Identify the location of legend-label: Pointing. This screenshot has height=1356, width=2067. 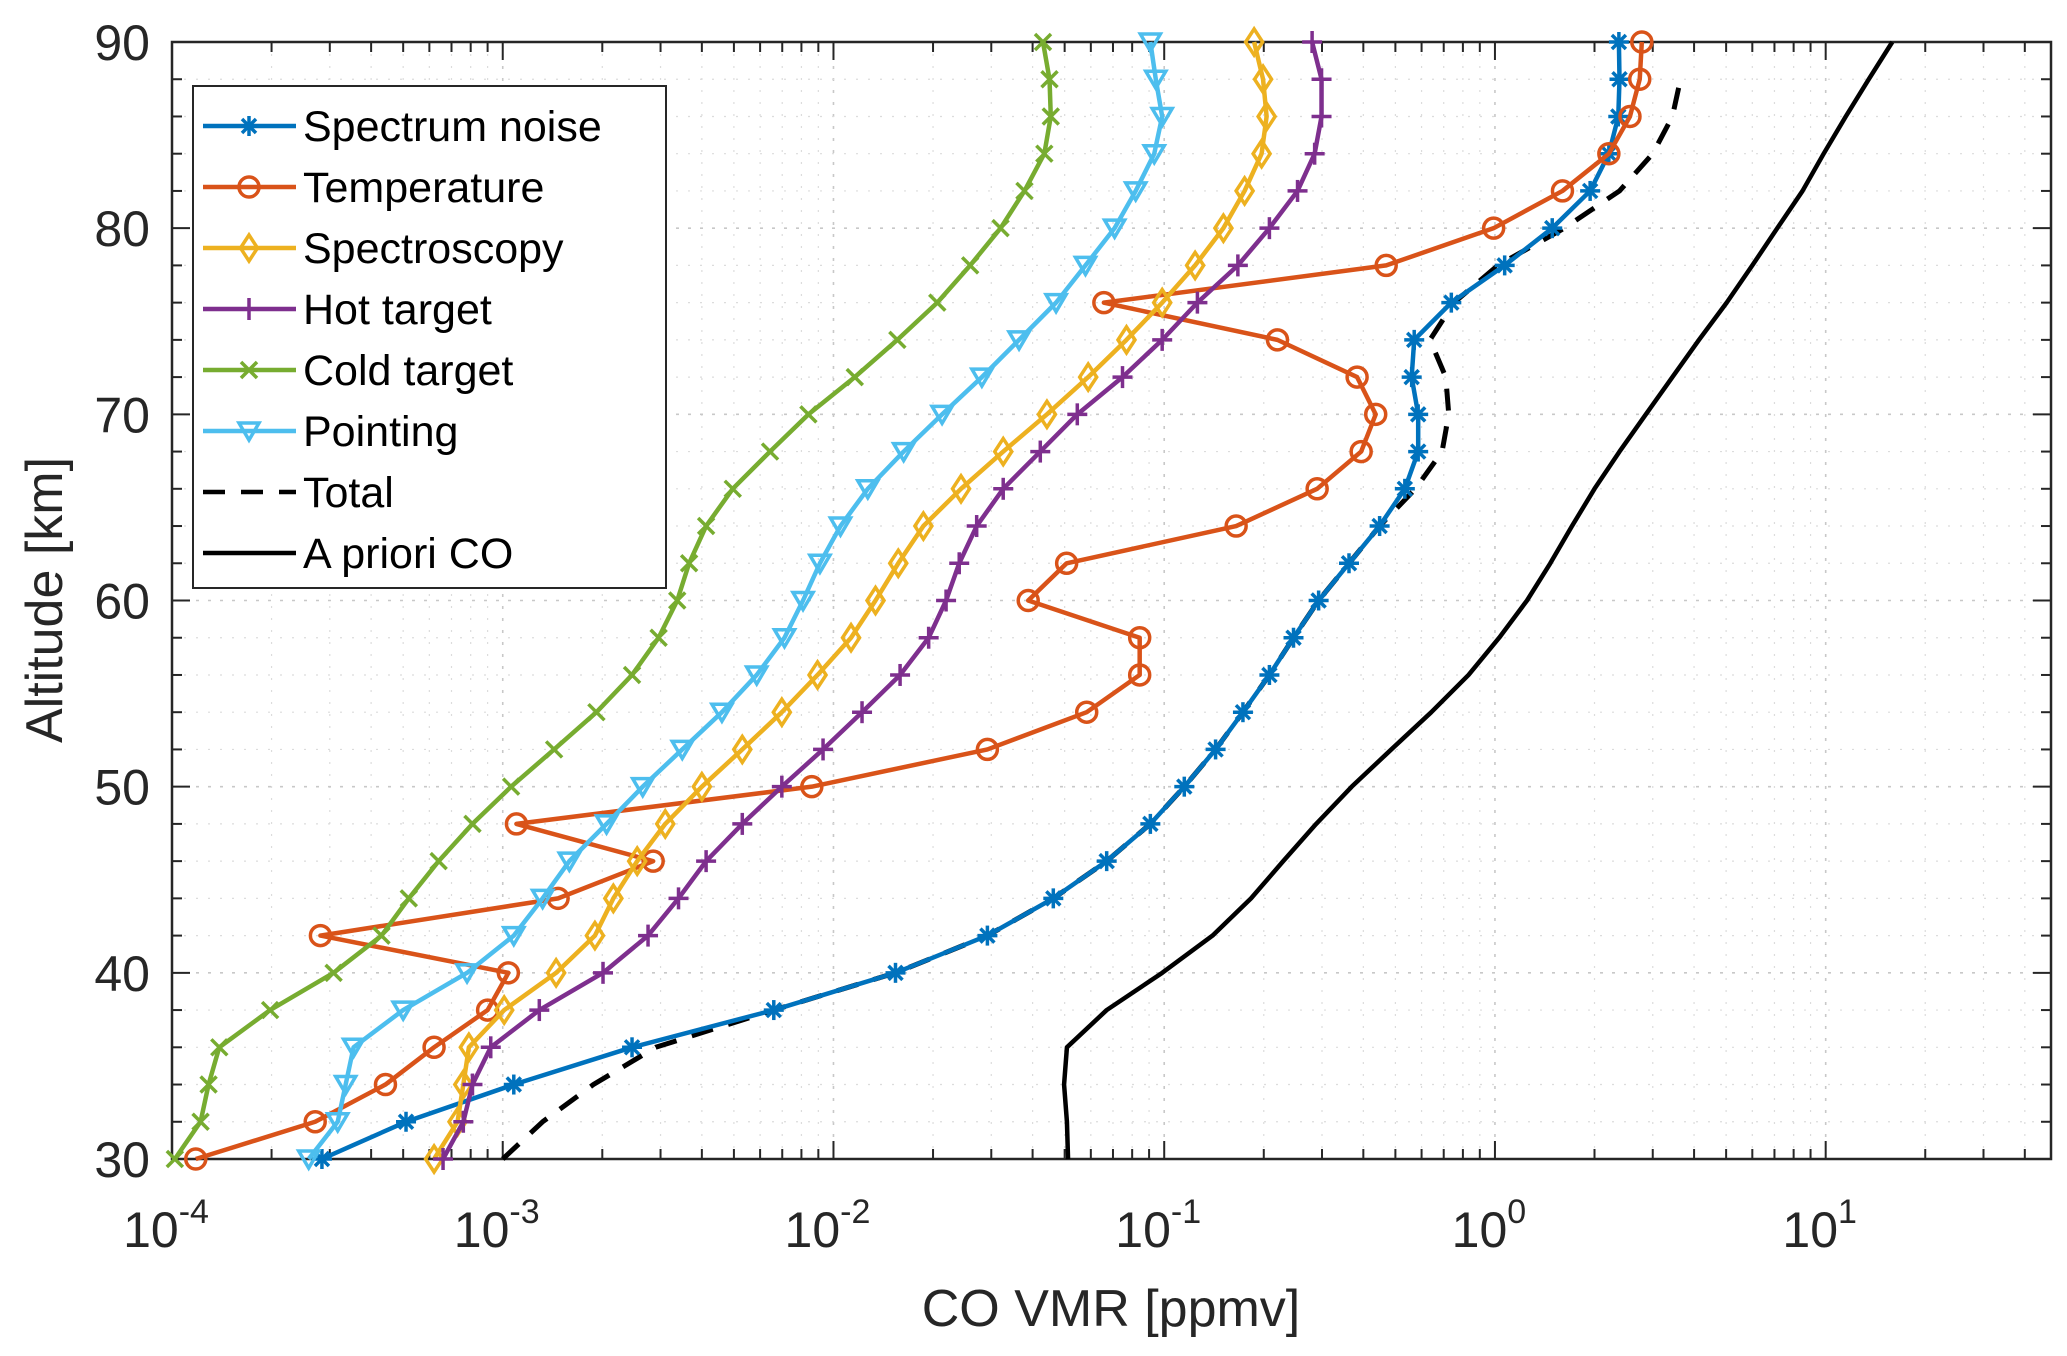
(380, 432).